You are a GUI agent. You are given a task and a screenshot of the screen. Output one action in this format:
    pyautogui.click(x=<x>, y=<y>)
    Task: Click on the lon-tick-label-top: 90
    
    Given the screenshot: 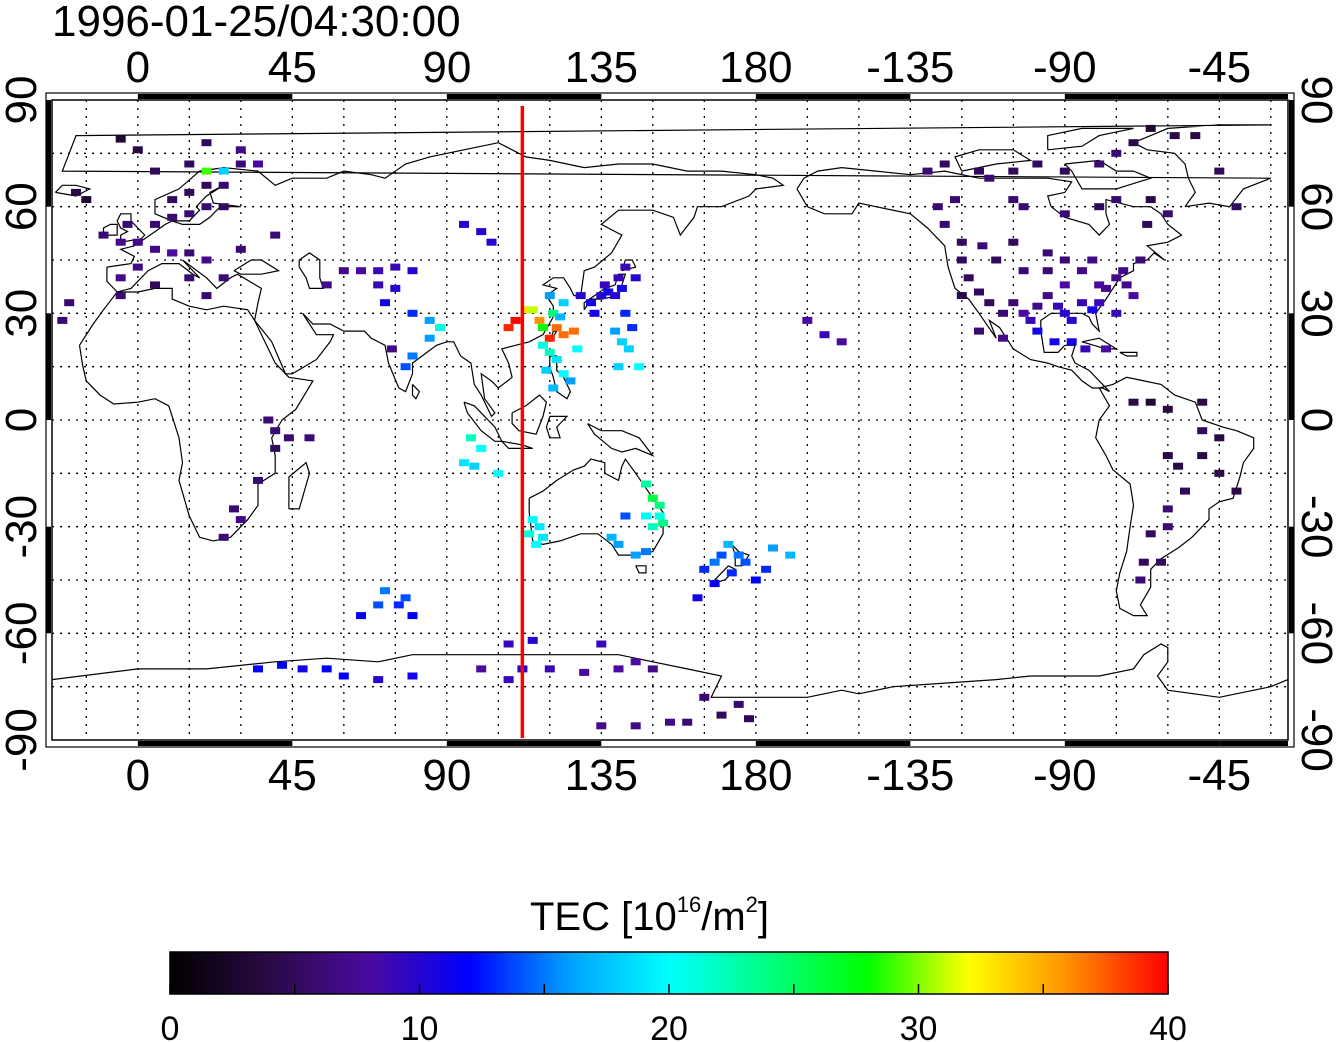 What is the action you would take?
    pyautogui.click(x=446, y=67)
    